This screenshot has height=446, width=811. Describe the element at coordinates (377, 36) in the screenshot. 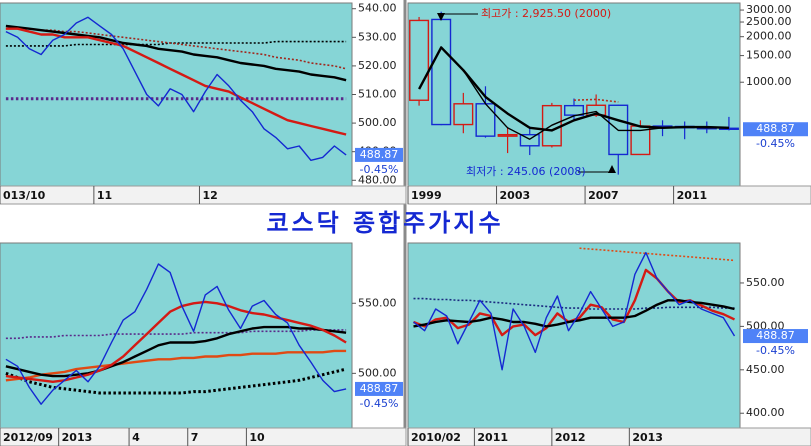

I see `y-tick-label: 530.00` at that location.